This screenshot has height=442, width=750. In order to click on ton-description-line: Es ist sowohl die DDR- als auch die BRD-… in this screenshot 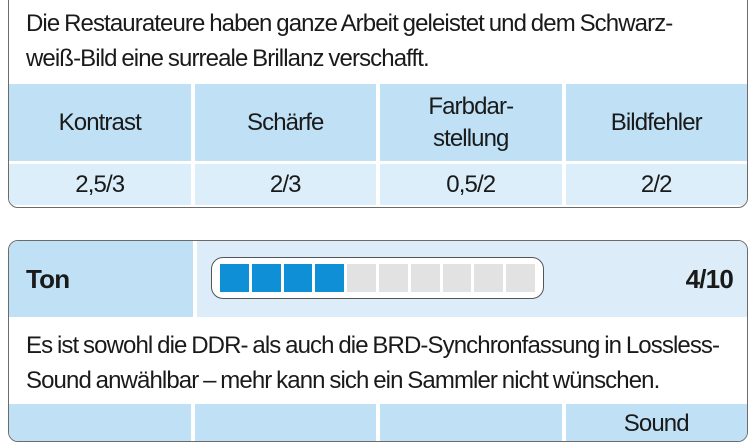, I will do `click(373, 345)`.